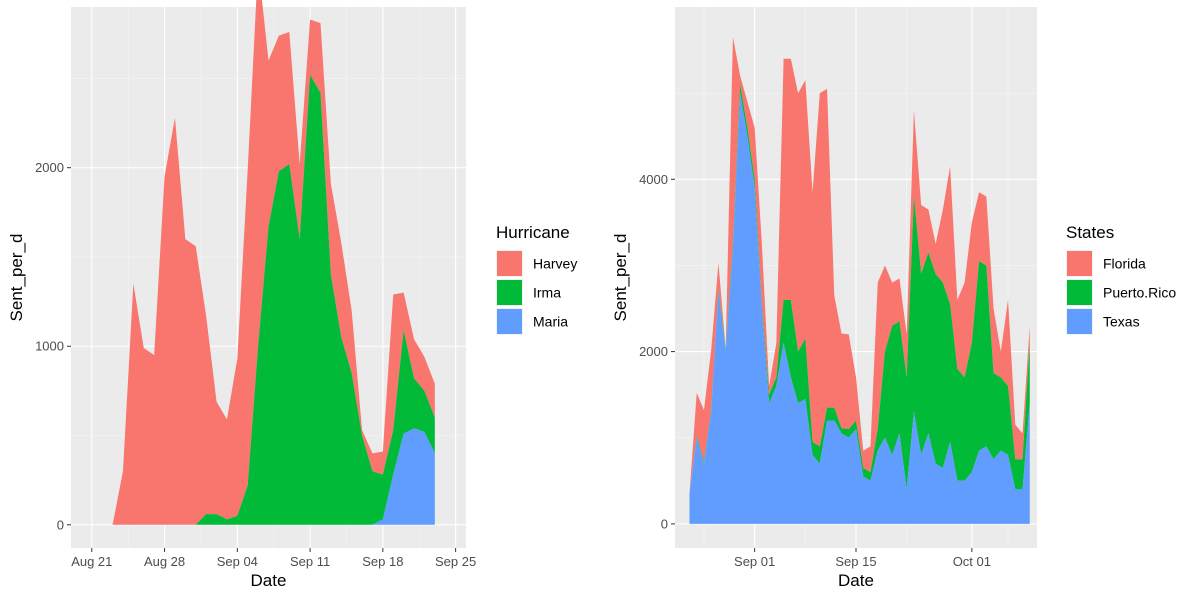 Image resolution: width=1200 pixels, height=600 pixels. Describe the element at coordinates (550, 322) in the screenshot. I see `legend-label: Maria` at that location.